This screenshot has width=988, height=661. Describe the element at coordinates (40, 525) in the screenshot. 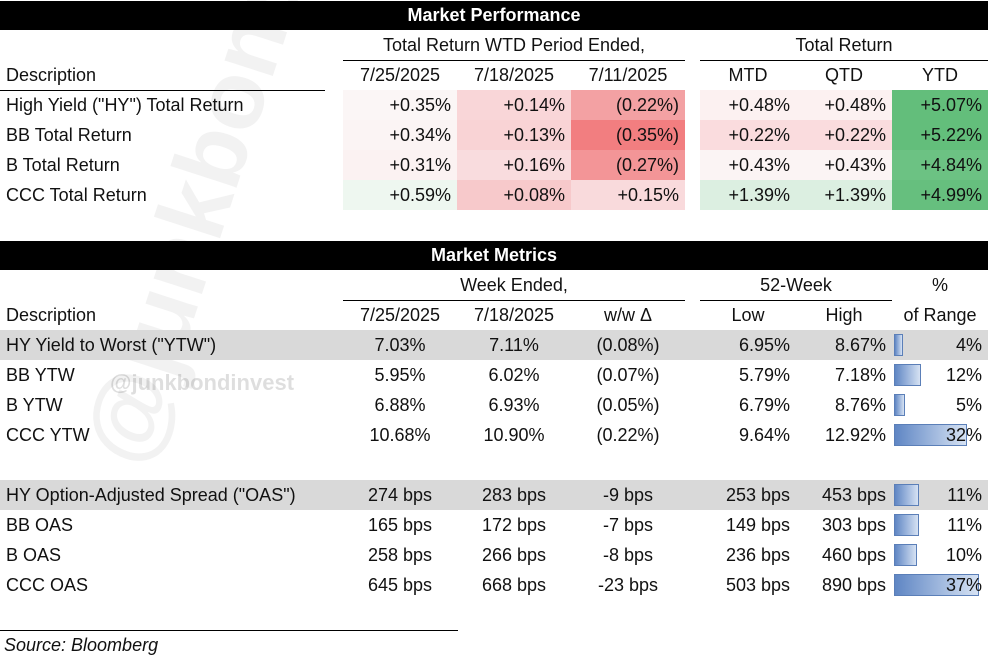

I see `metrics-row-label: BB OAS` at that location.